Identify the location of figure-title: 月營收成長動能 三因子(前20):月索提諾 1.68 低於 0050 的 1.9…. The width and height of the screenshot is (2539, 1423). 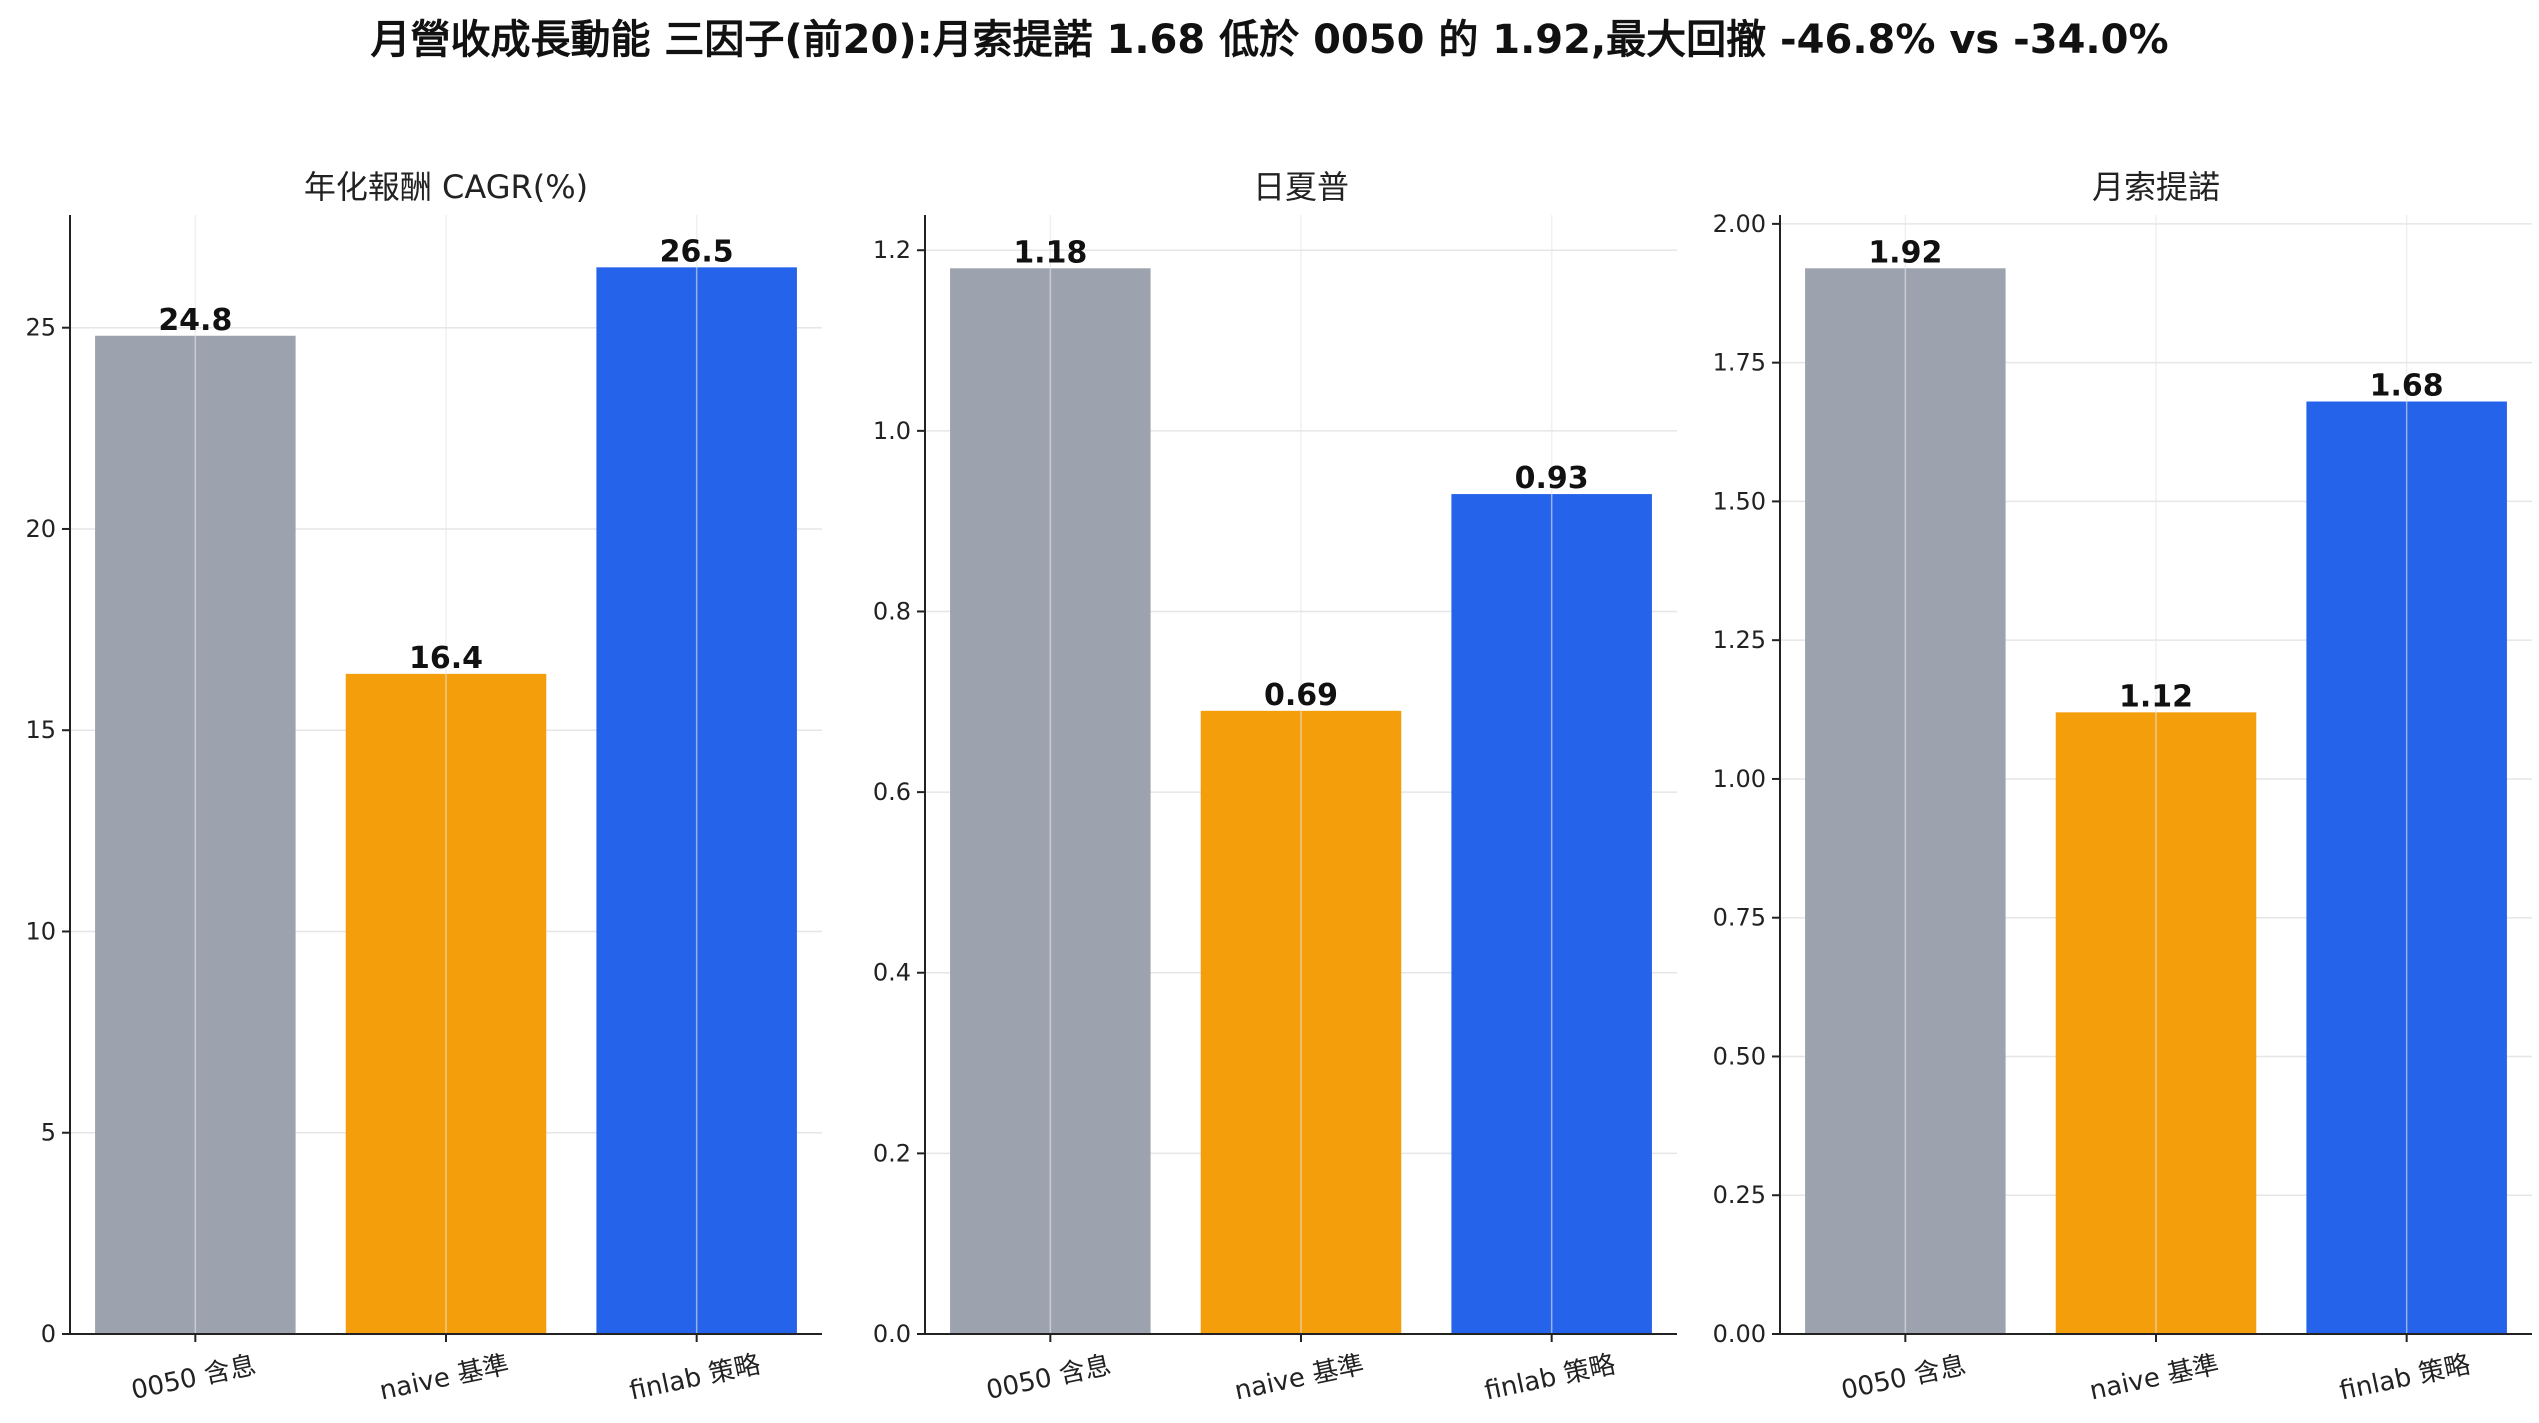
(1269, 40).